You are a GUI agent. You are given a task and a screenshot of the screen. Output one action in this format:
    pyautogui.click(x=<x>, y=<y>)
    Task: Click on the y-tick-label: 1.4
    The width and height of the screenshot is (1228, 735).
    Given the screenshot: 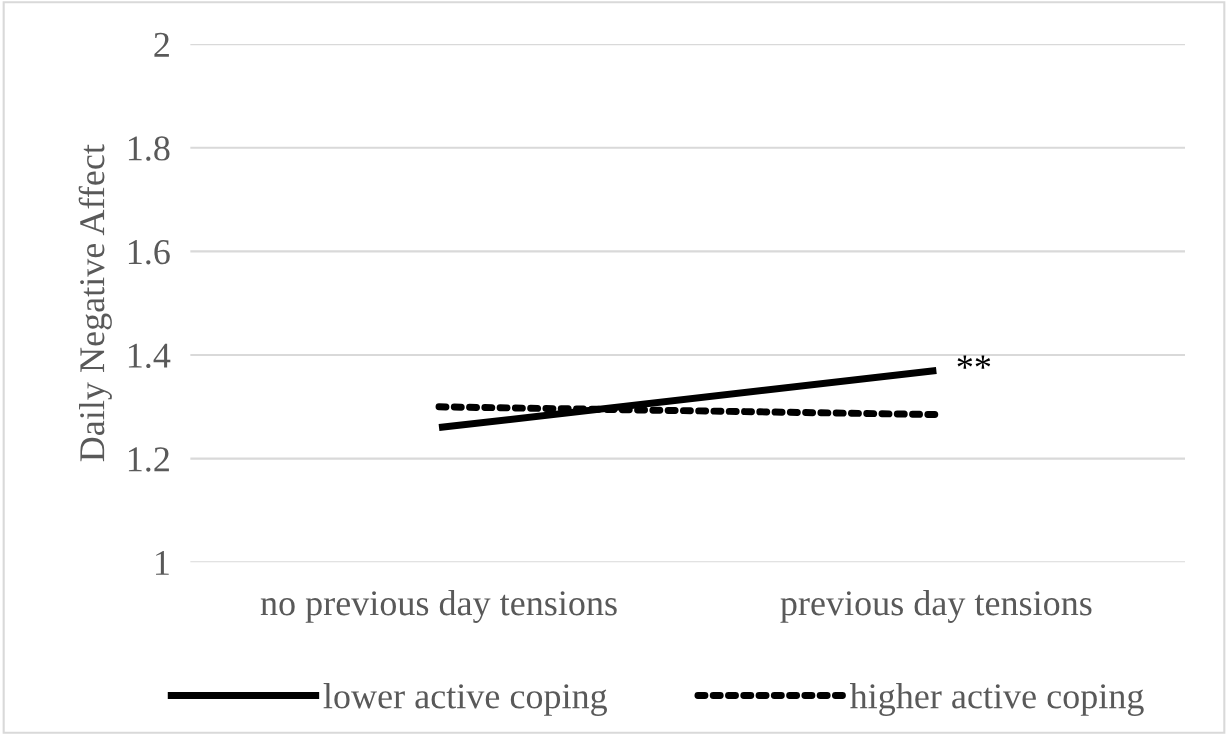 What is the action you would take?
    pyautogui.click(x=149, y=356)
    